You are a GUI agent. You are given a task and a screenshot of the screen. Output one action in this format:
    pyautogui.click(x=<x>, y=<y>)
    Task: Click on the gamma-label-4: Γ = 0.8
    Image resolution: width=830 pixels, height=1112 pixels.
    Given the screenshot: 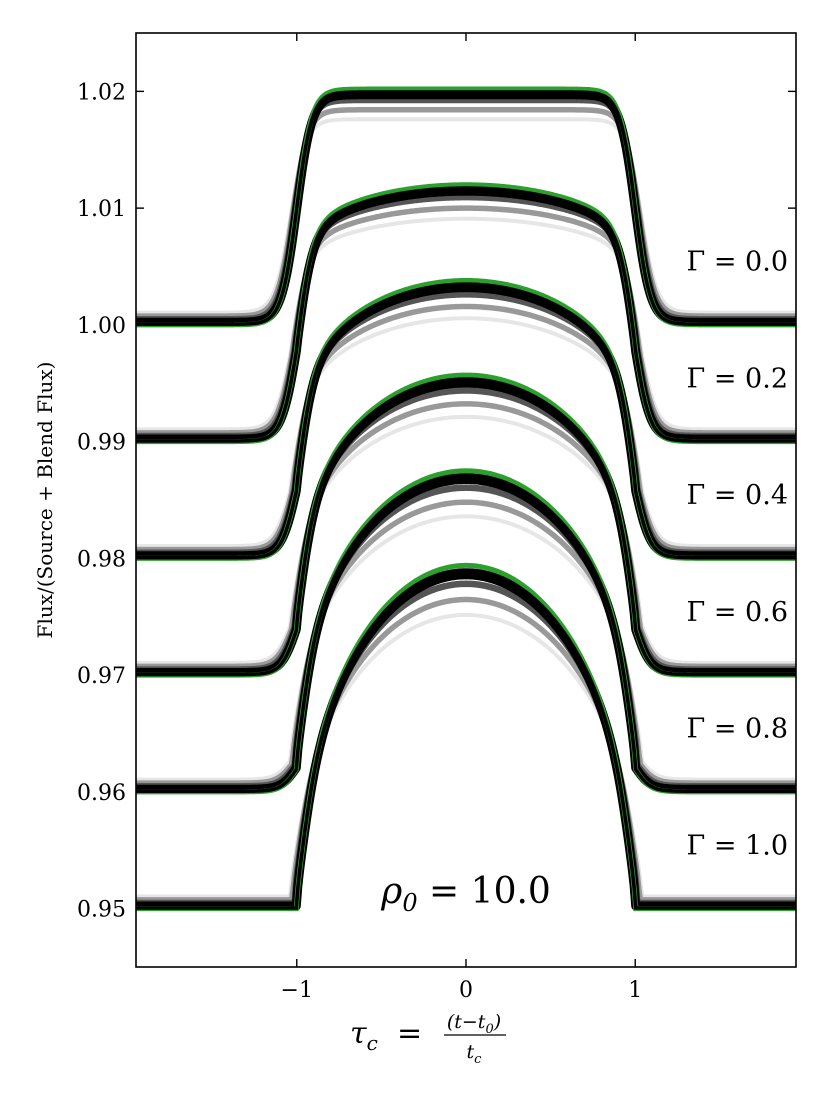 What is the action you would take?
    pyautogui.click(x=737, y=729)
    